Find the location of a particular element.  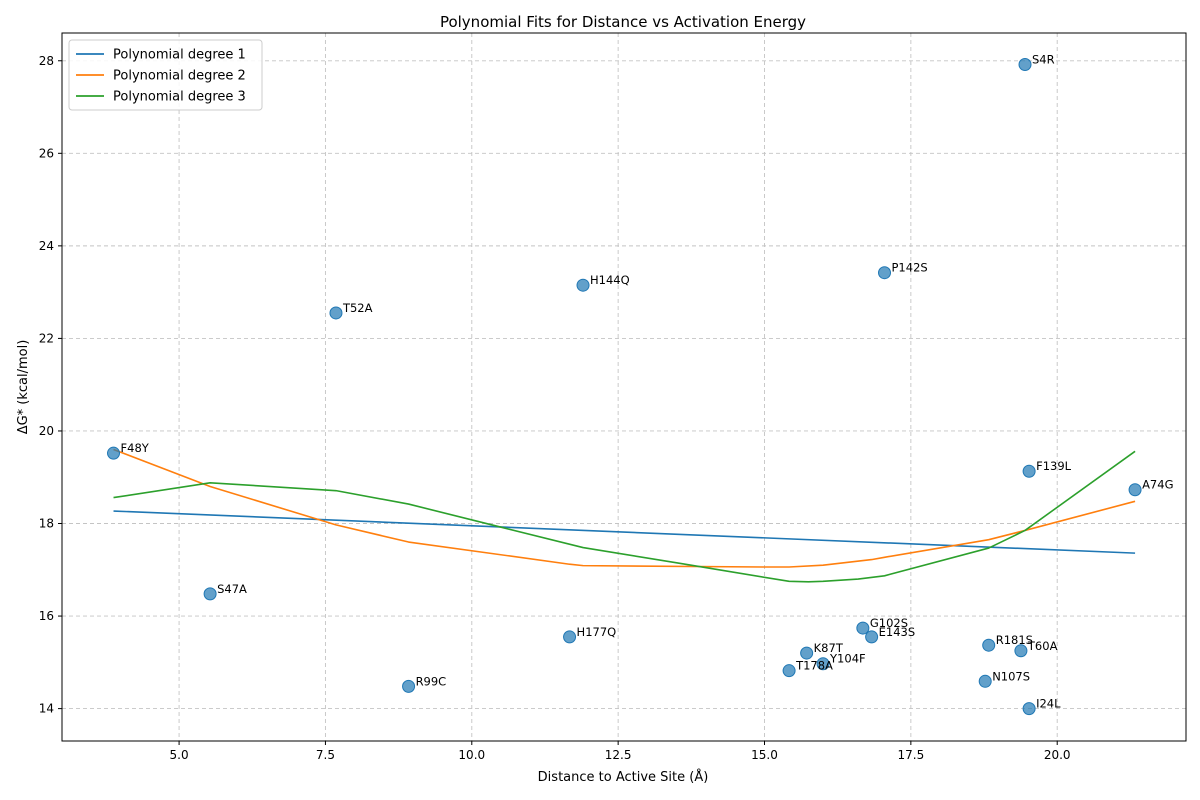

point-label-e143s: E143S is located at coordinates (897, 632).